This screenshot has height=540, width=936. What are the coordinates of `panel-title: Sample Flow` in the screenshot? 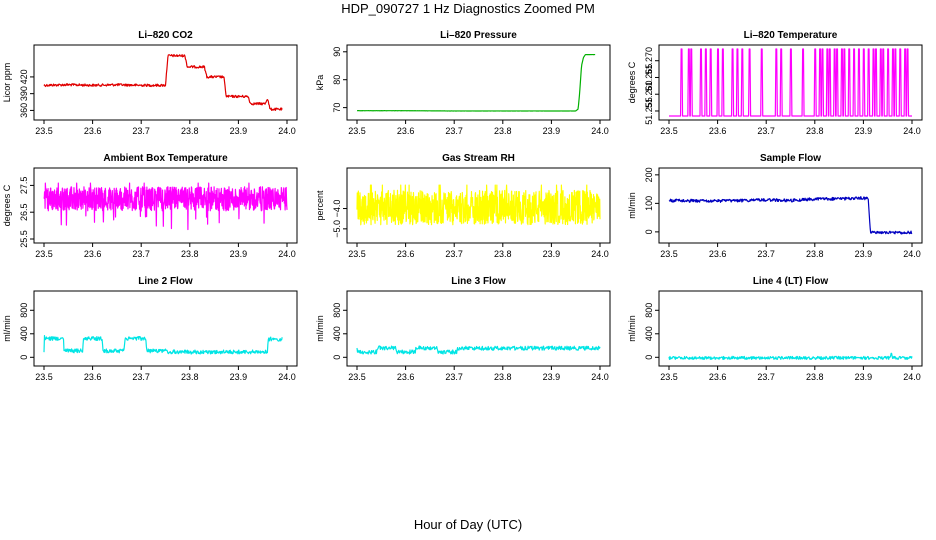 It's located at (790, 158).